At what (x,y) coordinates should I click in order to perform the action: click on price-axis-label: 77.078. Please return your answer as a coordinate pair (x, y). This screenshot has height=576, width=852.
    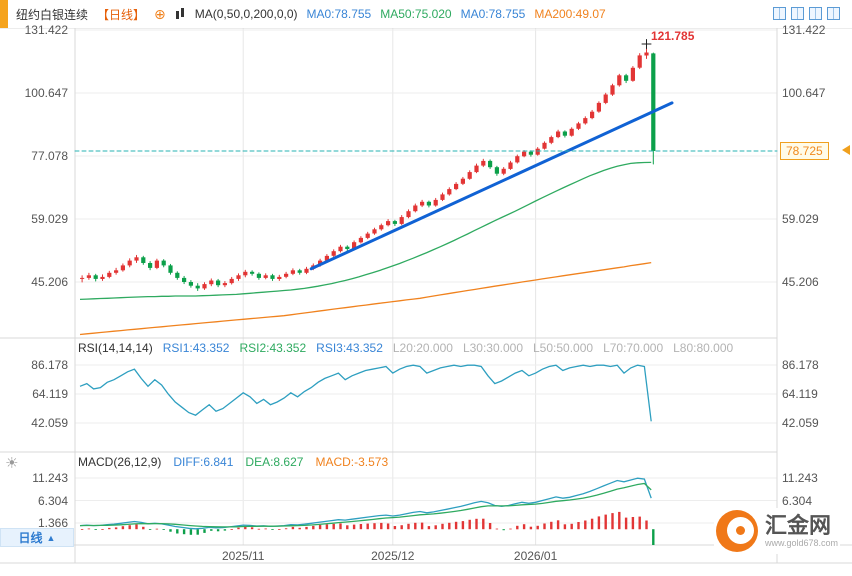
    Looking at the image, I should click on (49, 156).